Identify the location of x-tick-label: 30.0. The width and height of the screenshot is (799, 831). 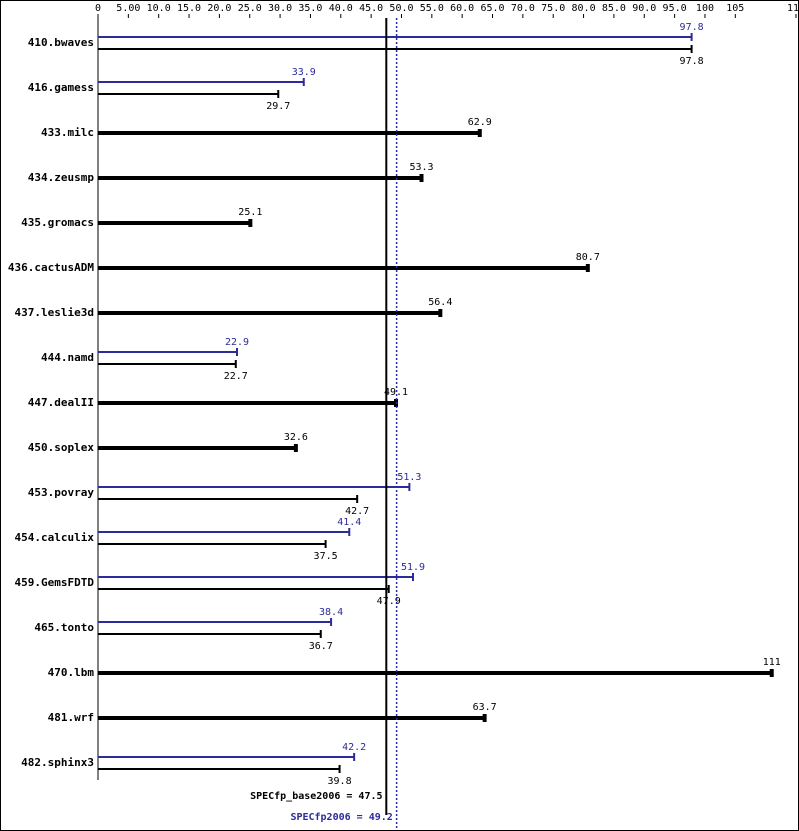
(280, 8).